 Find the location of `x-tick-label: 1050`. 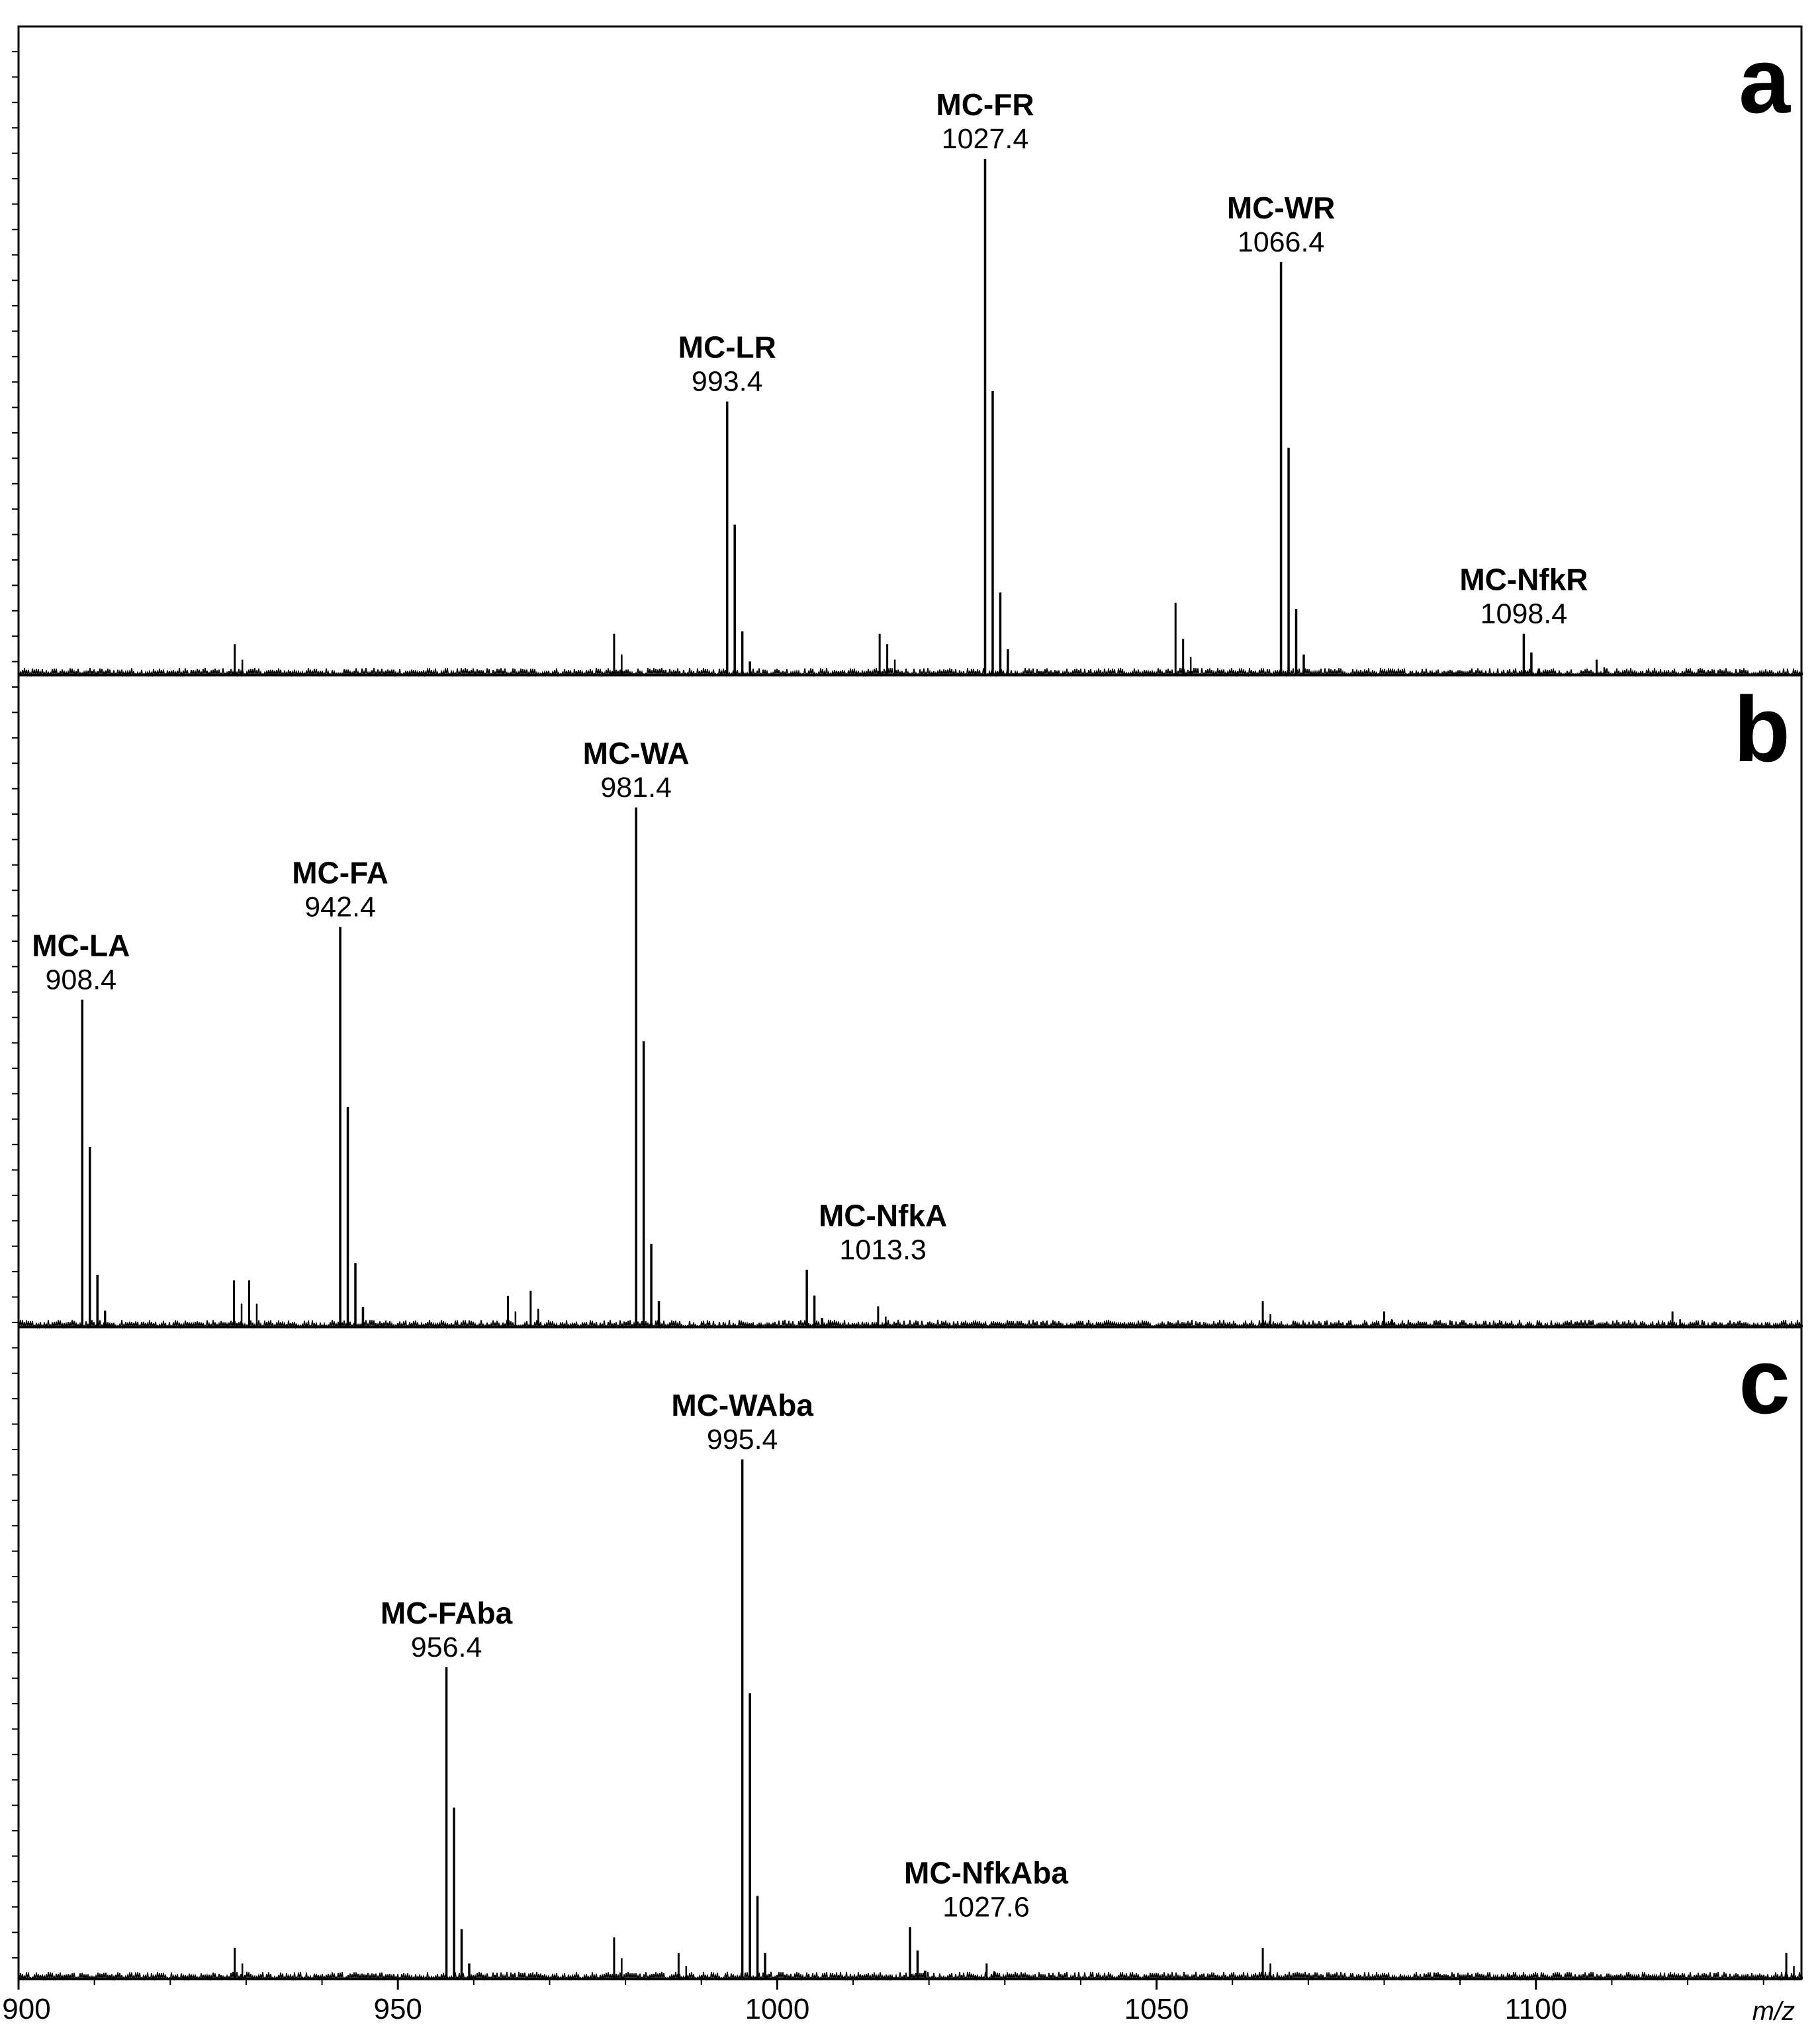

x-tick-label: 1050 is located at coordinates (1156, 2009).